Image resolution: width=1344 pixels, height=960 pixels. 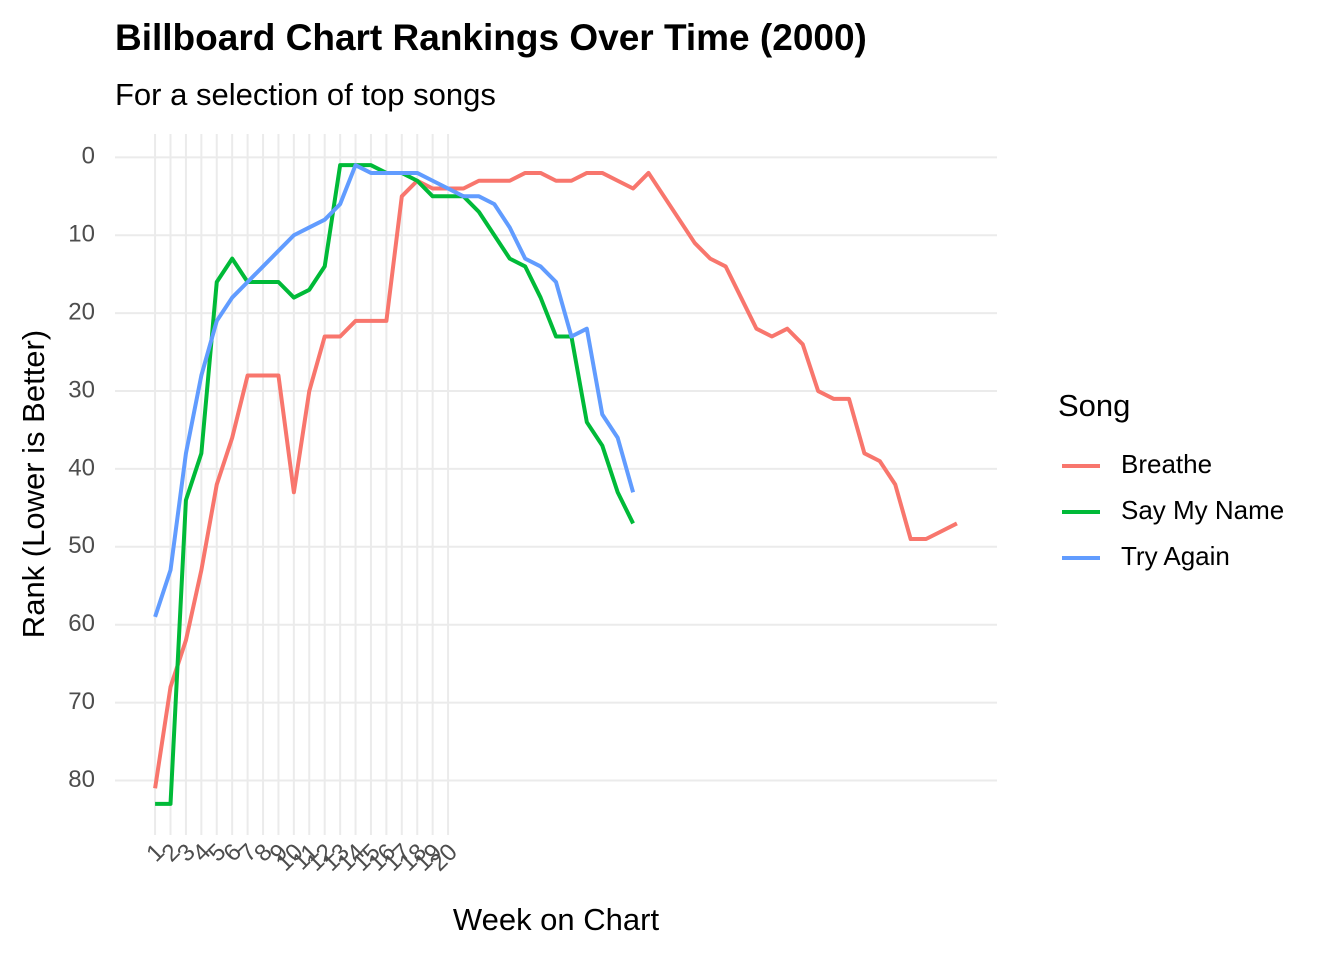 What do you see at coordinates (305, 94) in the screenshot?
I see `chart-subtitle: For a selection of top songs` at bounding box center [305, 94].